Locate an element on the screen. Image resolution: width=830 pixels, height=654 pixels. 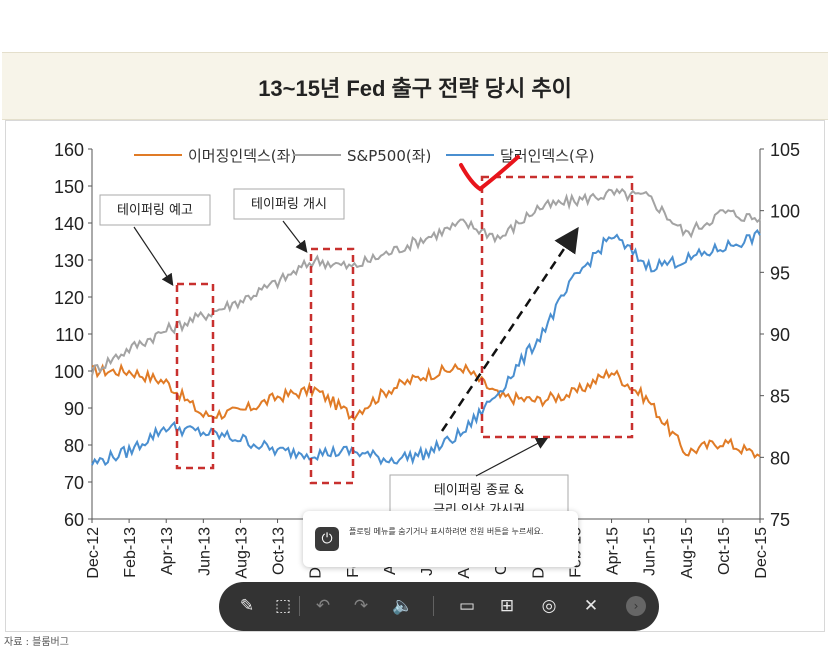
emerging-index-line is located at coordinates (426, 410).